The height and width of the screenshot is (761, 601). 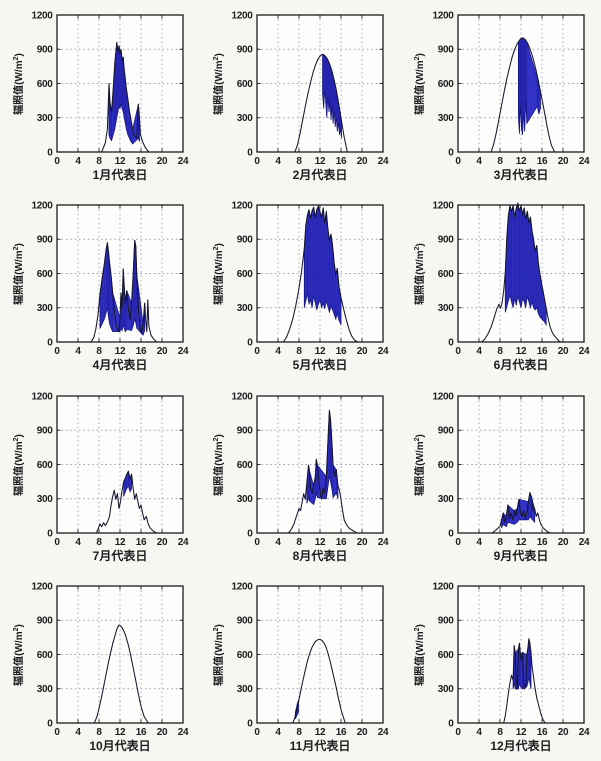 I want to click on x-axis-title: 12月代表日, so click(x=520, y=745).